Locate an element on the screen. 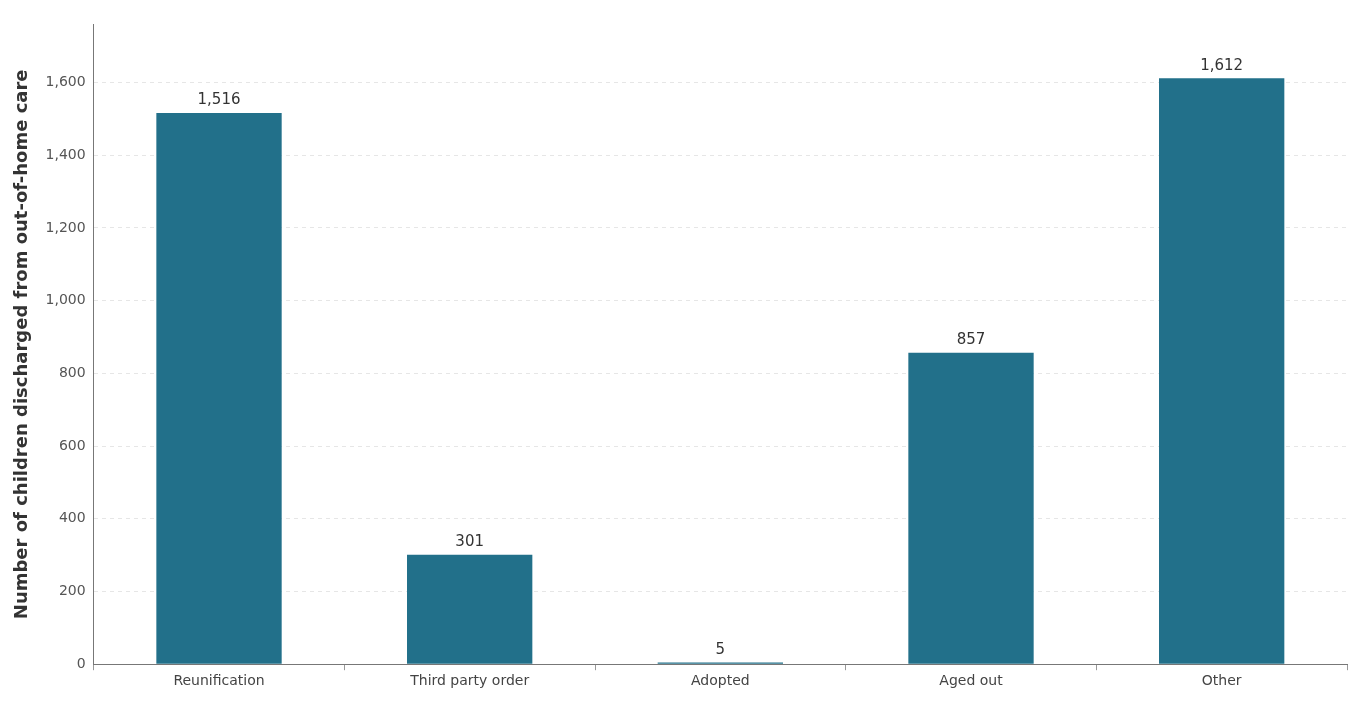  y-tick-label: 600 is located at coordinates (72, 444).